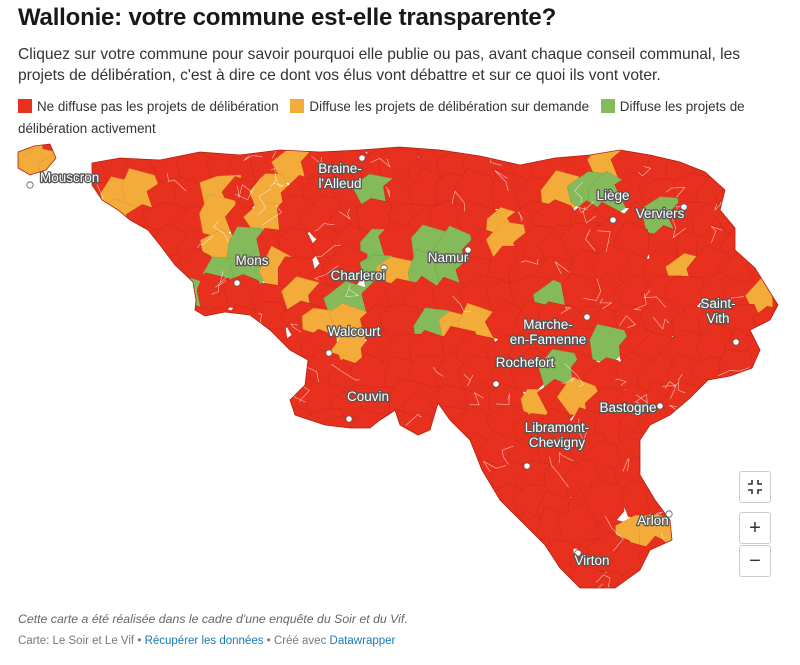 The width and height of the screenshot is (800, 665). Describe the element at coordinates (549, 330) in the screenshot. I see `city-marker: Marche-en-Famenne` at that location.